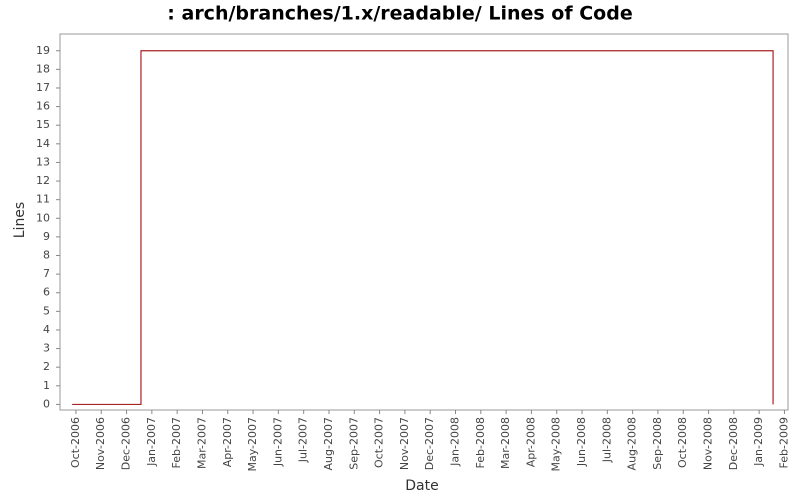  Describe the element at coordinates (657, 443) in the screenshot. I see `x-tick-label: Sep-2008` at that location.